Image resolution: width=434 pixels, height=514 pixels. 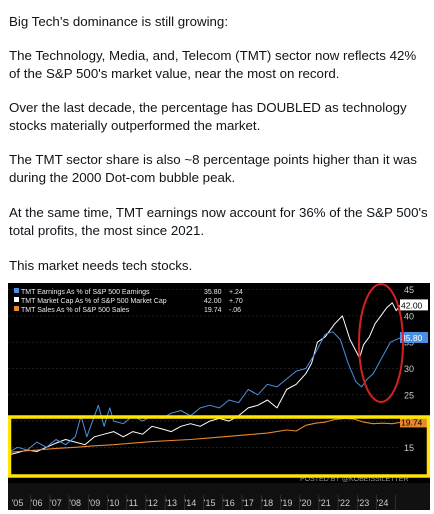 What do you see at coordinates (191, 503) in the screenshot?
I see `x-tick-label-9: '14` at bounding box center [191, 503].